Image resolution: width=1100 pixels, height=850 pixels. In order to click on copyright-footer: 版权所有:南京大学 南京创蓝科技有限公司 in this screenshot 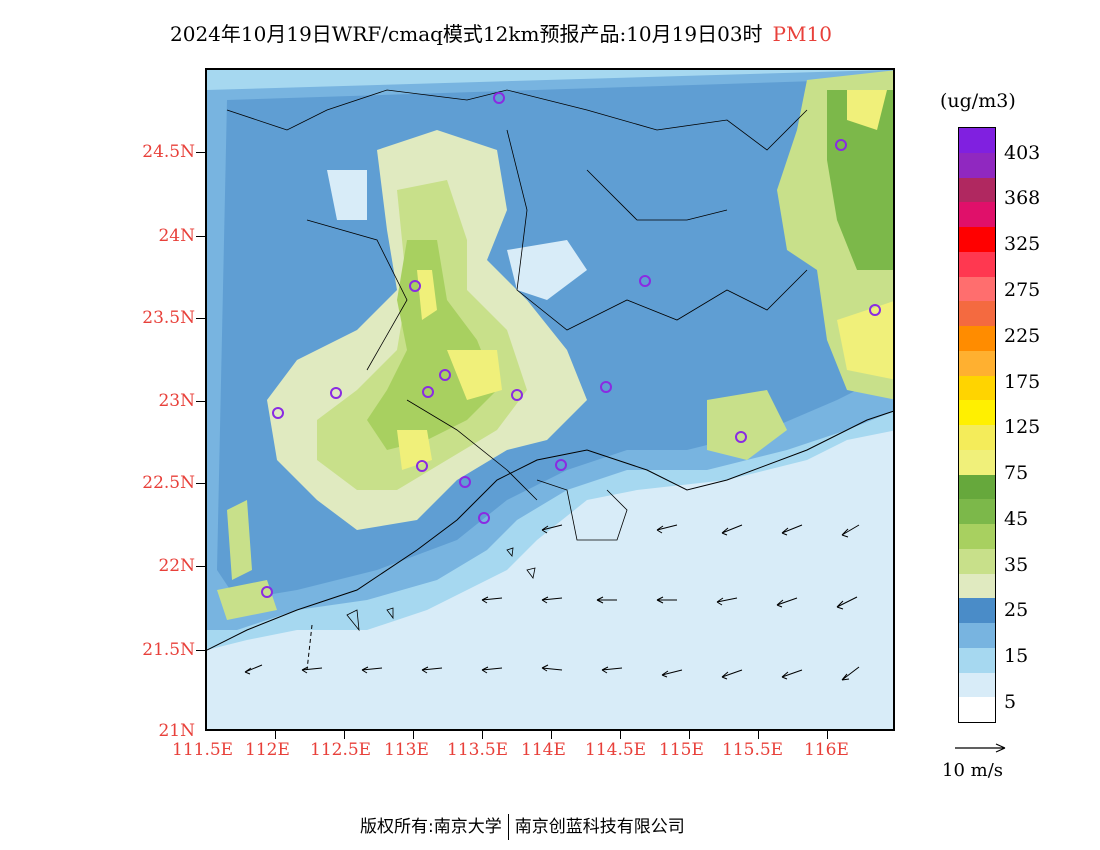, I will do `click(522, 826)`.